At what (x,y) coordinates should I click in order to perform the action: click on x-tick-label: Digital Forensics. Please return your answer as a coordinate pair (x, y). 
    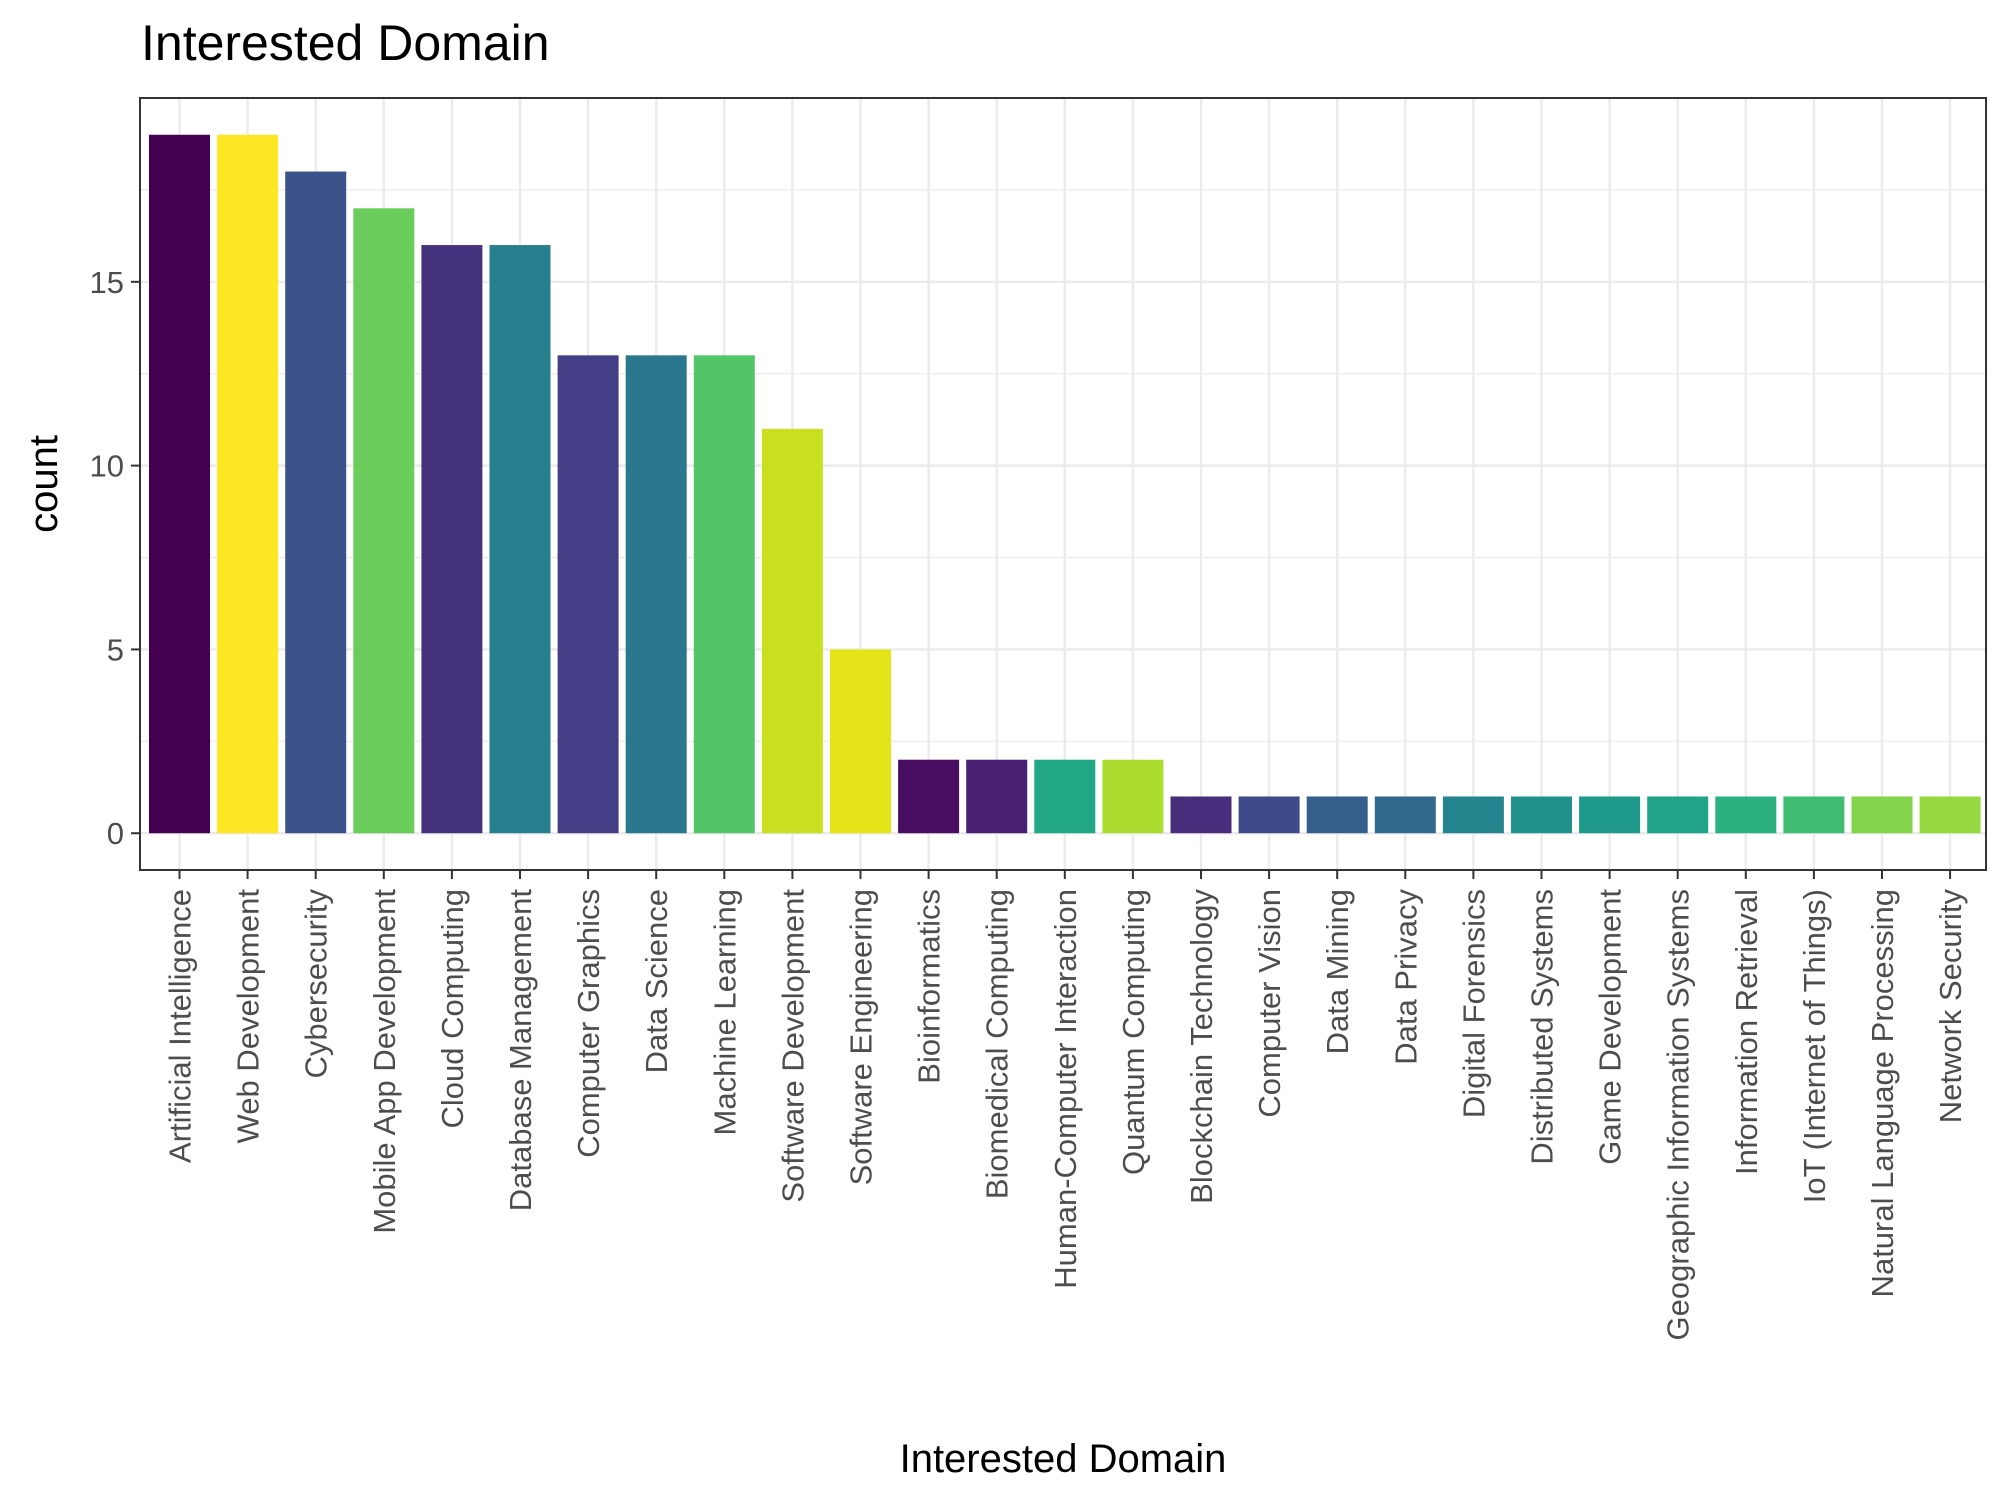
    Looking at the image, I should click on (1473, 1003).